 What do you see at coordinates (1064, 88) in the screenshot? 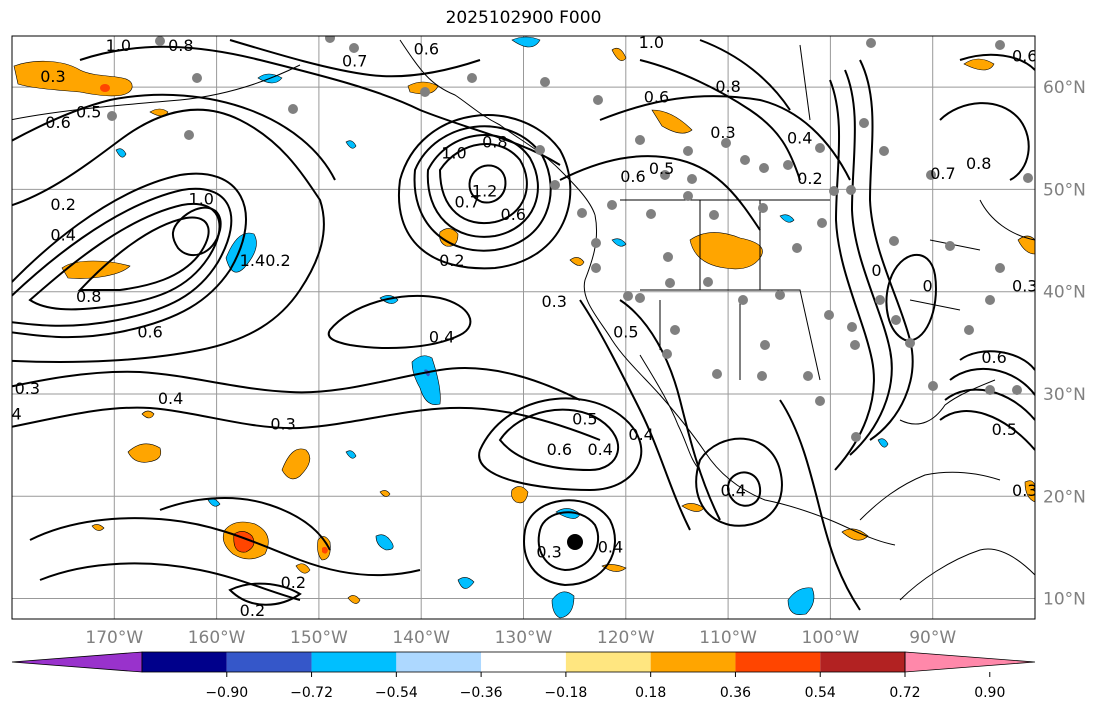
I see `latitude-tick-label: 60°N` at bounding box center [1064, 88].